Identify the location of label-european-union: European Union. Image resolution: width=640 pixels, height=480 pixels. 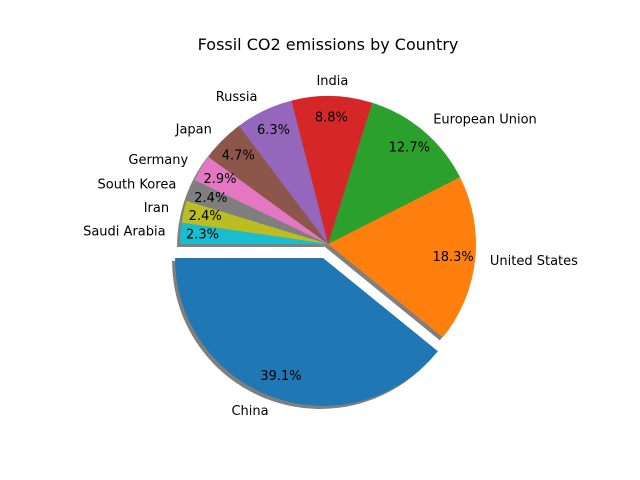
(485, 119).